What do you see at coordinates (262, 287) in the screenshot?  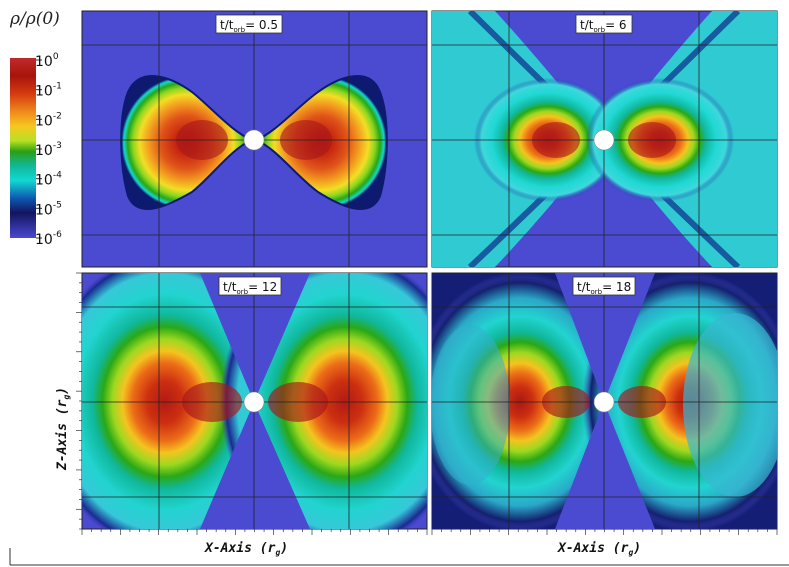 I see `label-value: = 12` at bounding box center [262, 287].